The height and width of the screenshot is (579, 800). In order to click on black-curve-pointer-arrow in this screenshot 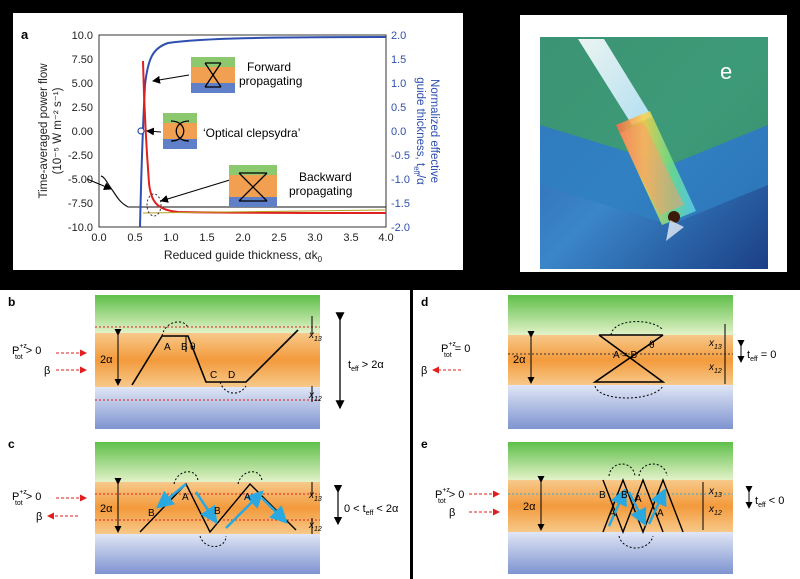, I will do `click(99, 184)`.